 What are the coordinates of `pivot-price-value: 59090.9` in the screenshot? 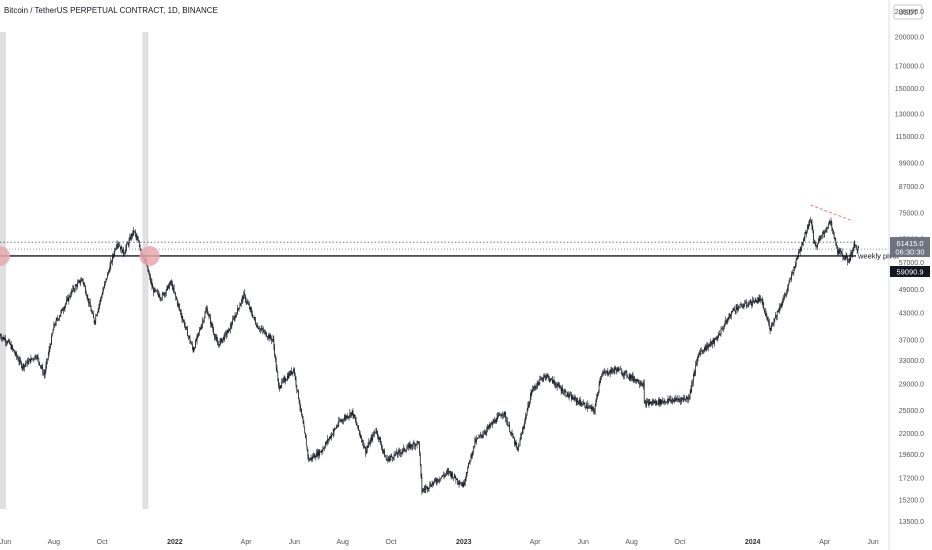 It's located at (909, 271).